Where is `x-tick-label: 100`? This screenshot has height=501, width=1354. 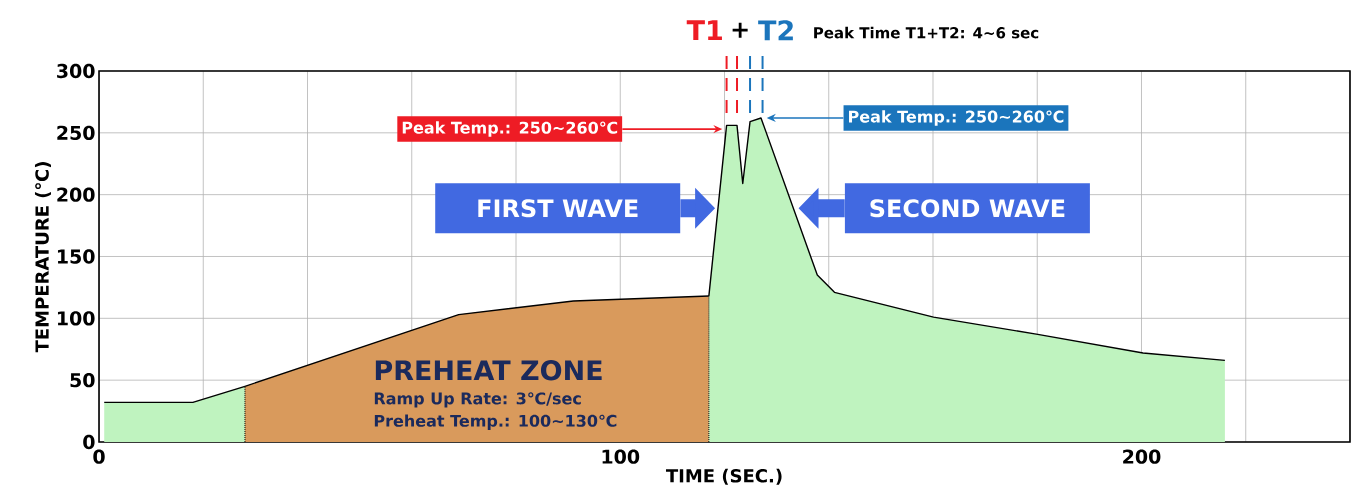
x-tick-label: 100 is located at coordinates (621, 456).